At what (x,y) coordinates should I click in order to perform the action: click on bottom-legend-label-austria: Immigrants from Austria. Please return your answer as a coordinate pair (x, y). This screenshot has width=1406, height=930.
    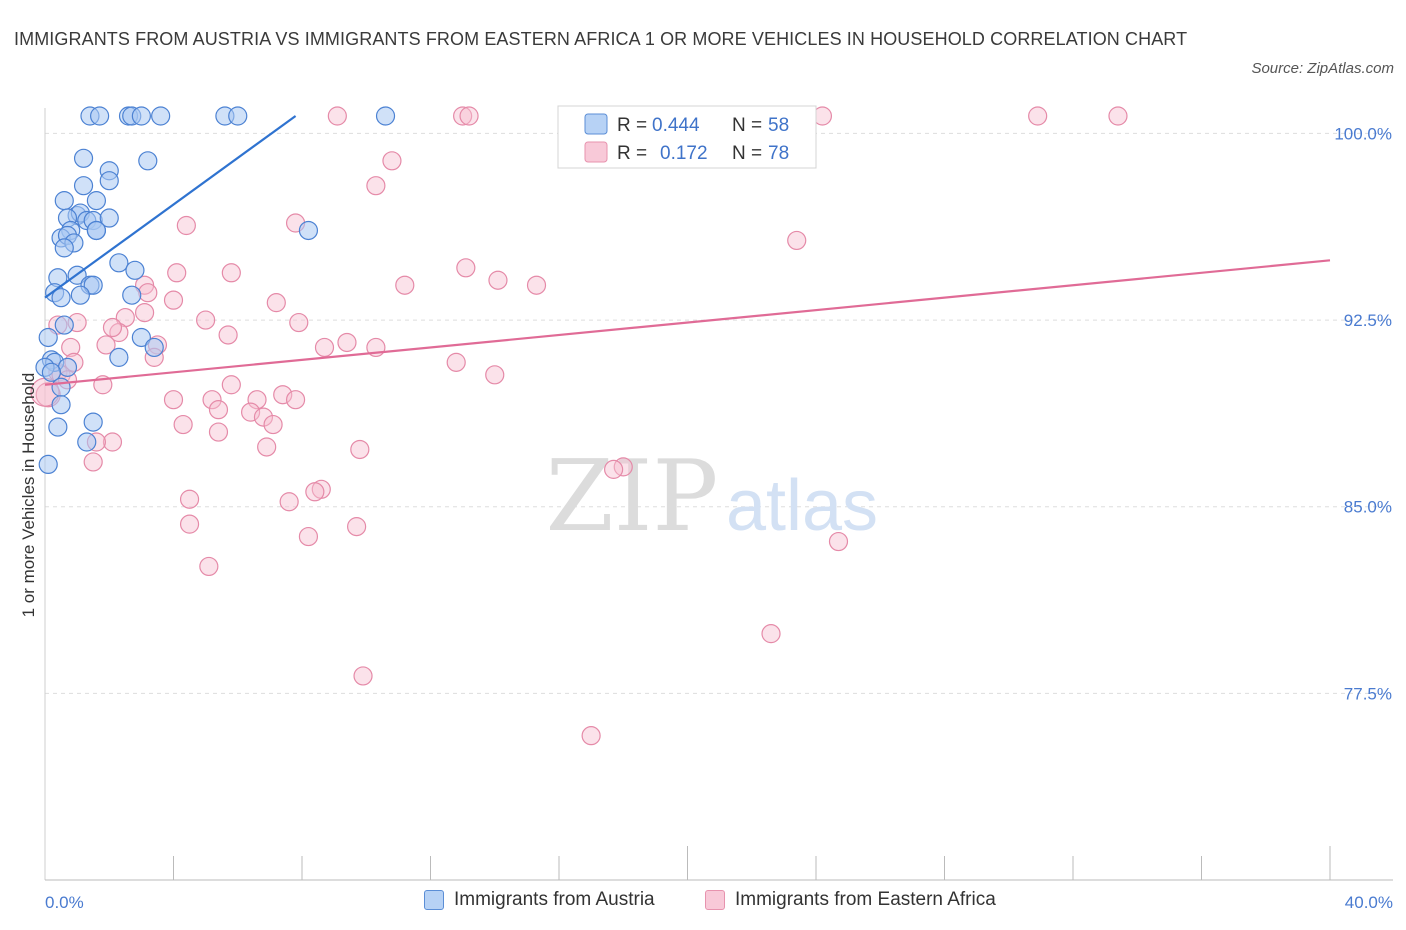
    Looking at the image, I should click on (554, 899).